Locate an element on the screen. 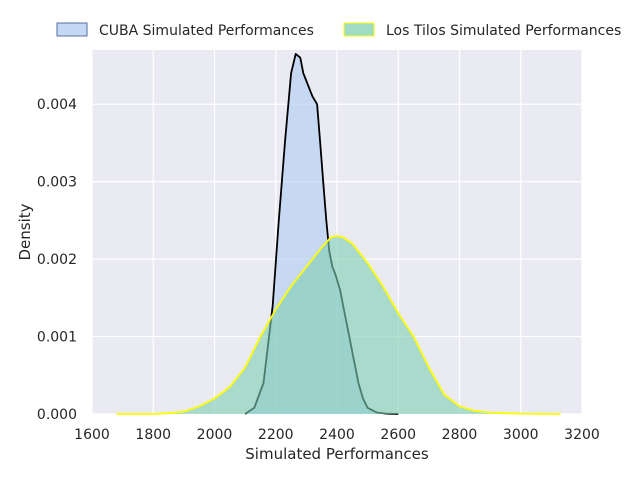  x-tick-label: 2200 is located at coordinates (276, 435).